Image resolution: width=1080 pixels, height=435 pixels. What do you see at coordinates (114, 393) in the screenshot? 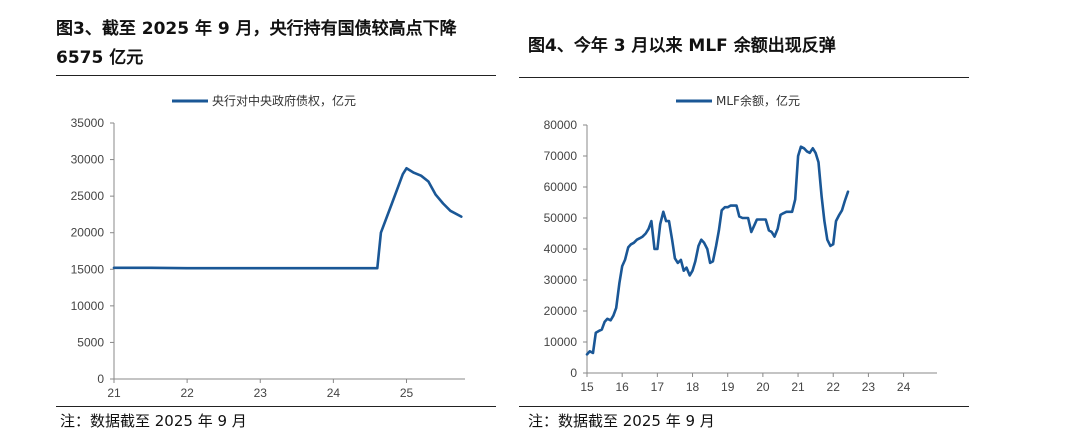
I see `left-x-tick-label: 21` at bounding box center [114, 393].